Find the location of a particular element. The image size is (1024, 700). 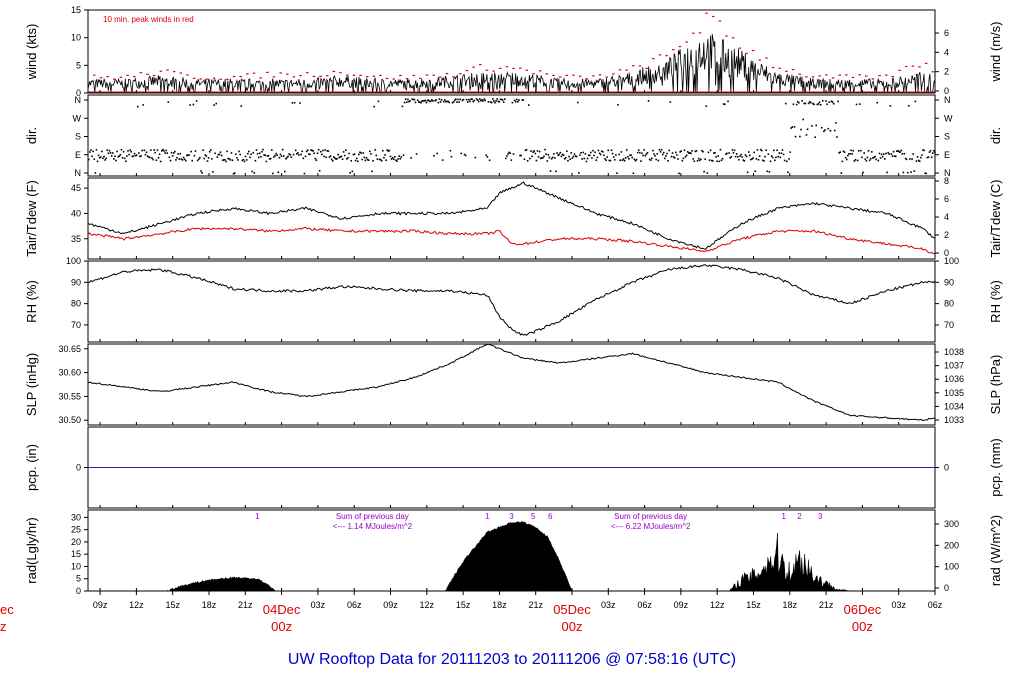

ytick-label-left-rh: 80 is located at coordinates (76, 304).